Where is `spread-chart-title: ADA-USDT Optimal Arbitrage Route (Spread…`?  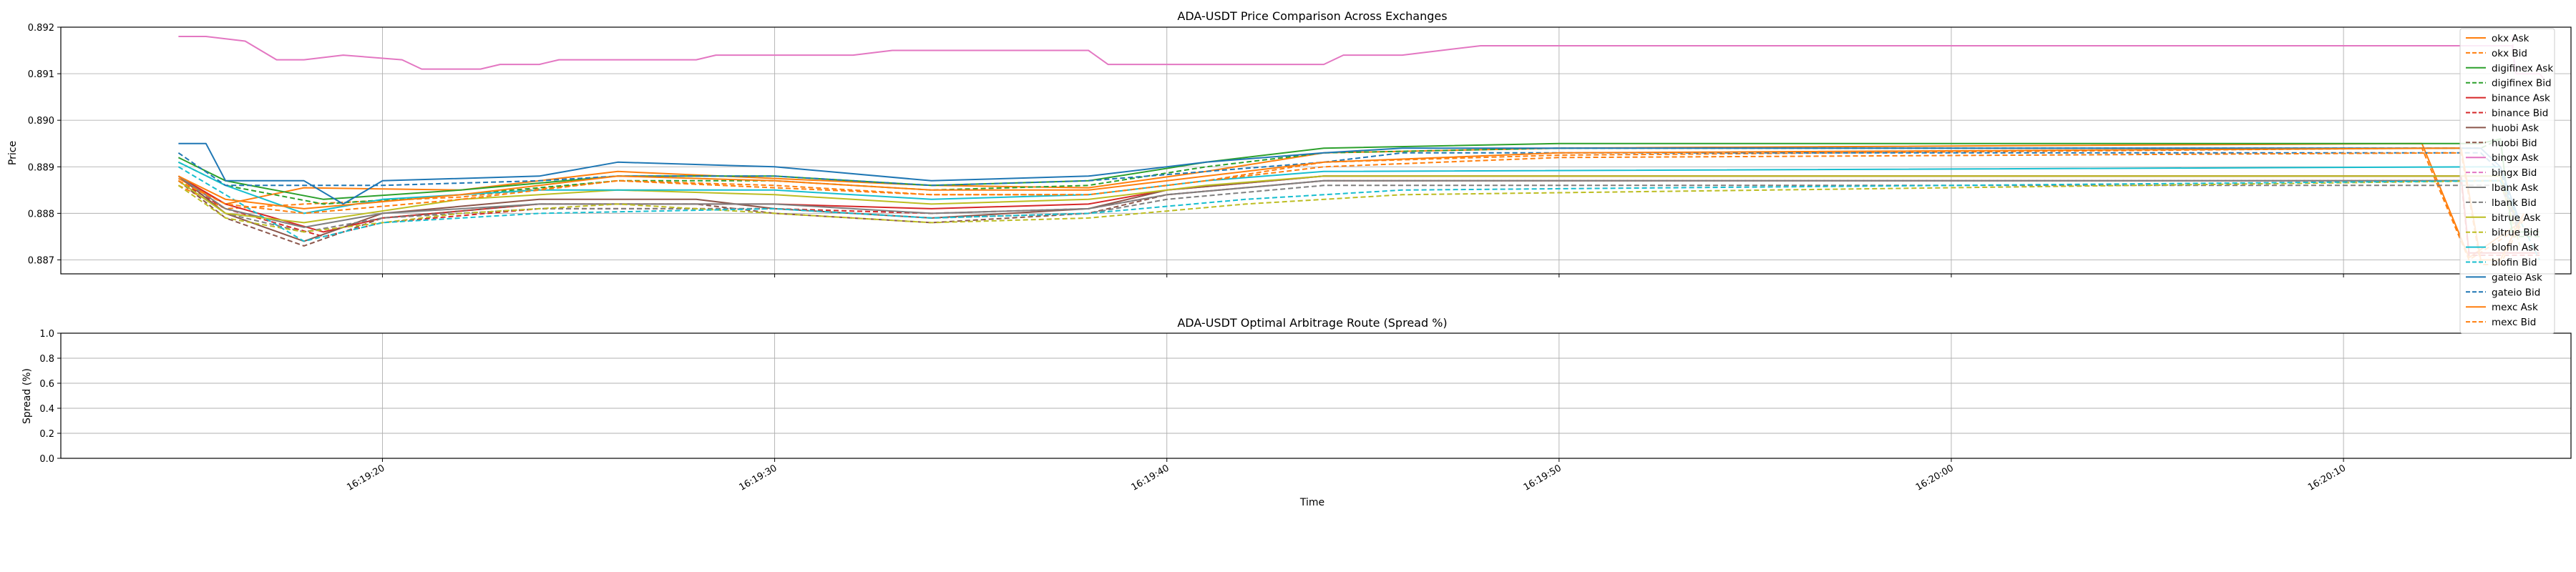 spread-chart-title: ADA-USDT Optimal Arbitrage Route (Spread… is located at coordinates (1312, 323).